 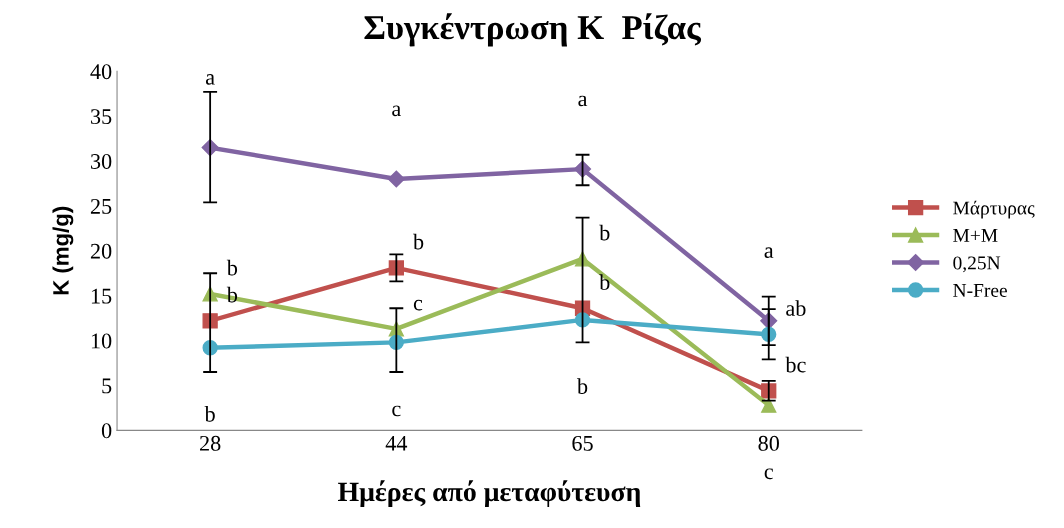 What do you see at coordinates (396, 443) in the screenshot?
I see `x-tick-label: 44` at bounding box center [396, 443].